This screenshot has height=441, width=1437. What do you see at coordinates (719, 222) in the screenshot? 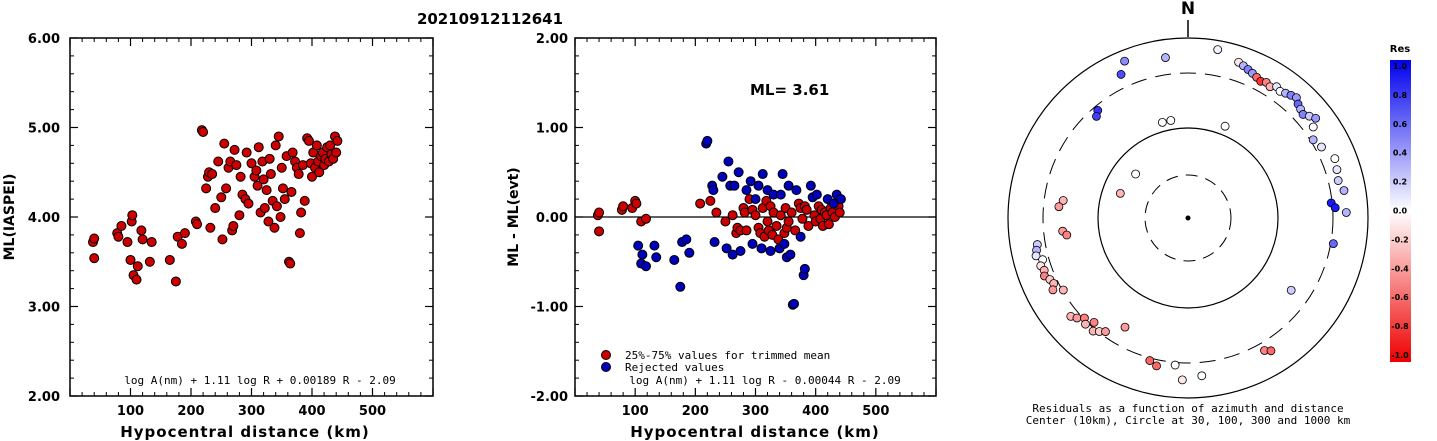
I see `data-points` at bounding box center [719, 222].